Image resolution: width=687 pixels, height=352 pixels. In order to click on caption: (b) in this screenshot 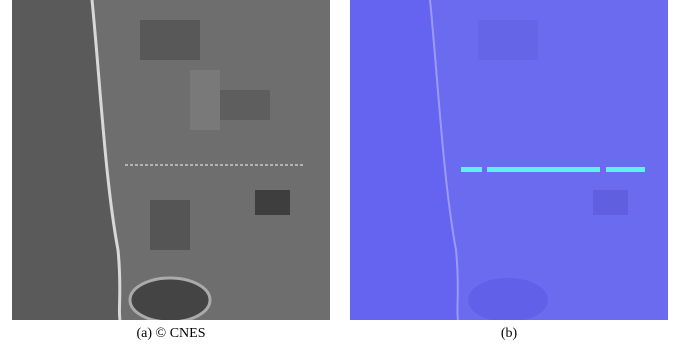, I will do `click(509, 333)`.